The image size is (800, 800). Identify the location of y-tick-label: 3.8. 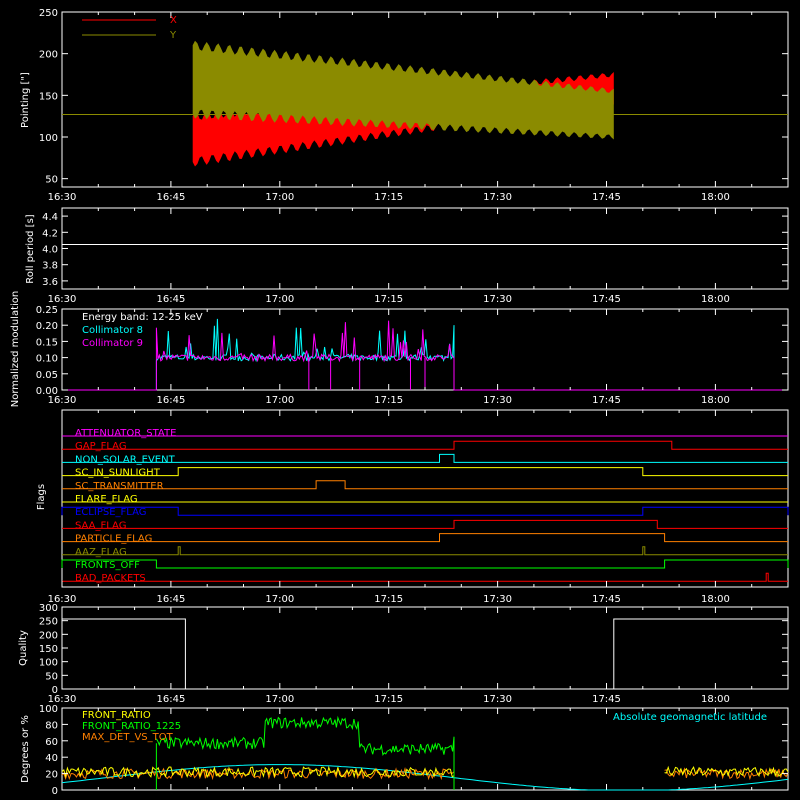
(50, 266).